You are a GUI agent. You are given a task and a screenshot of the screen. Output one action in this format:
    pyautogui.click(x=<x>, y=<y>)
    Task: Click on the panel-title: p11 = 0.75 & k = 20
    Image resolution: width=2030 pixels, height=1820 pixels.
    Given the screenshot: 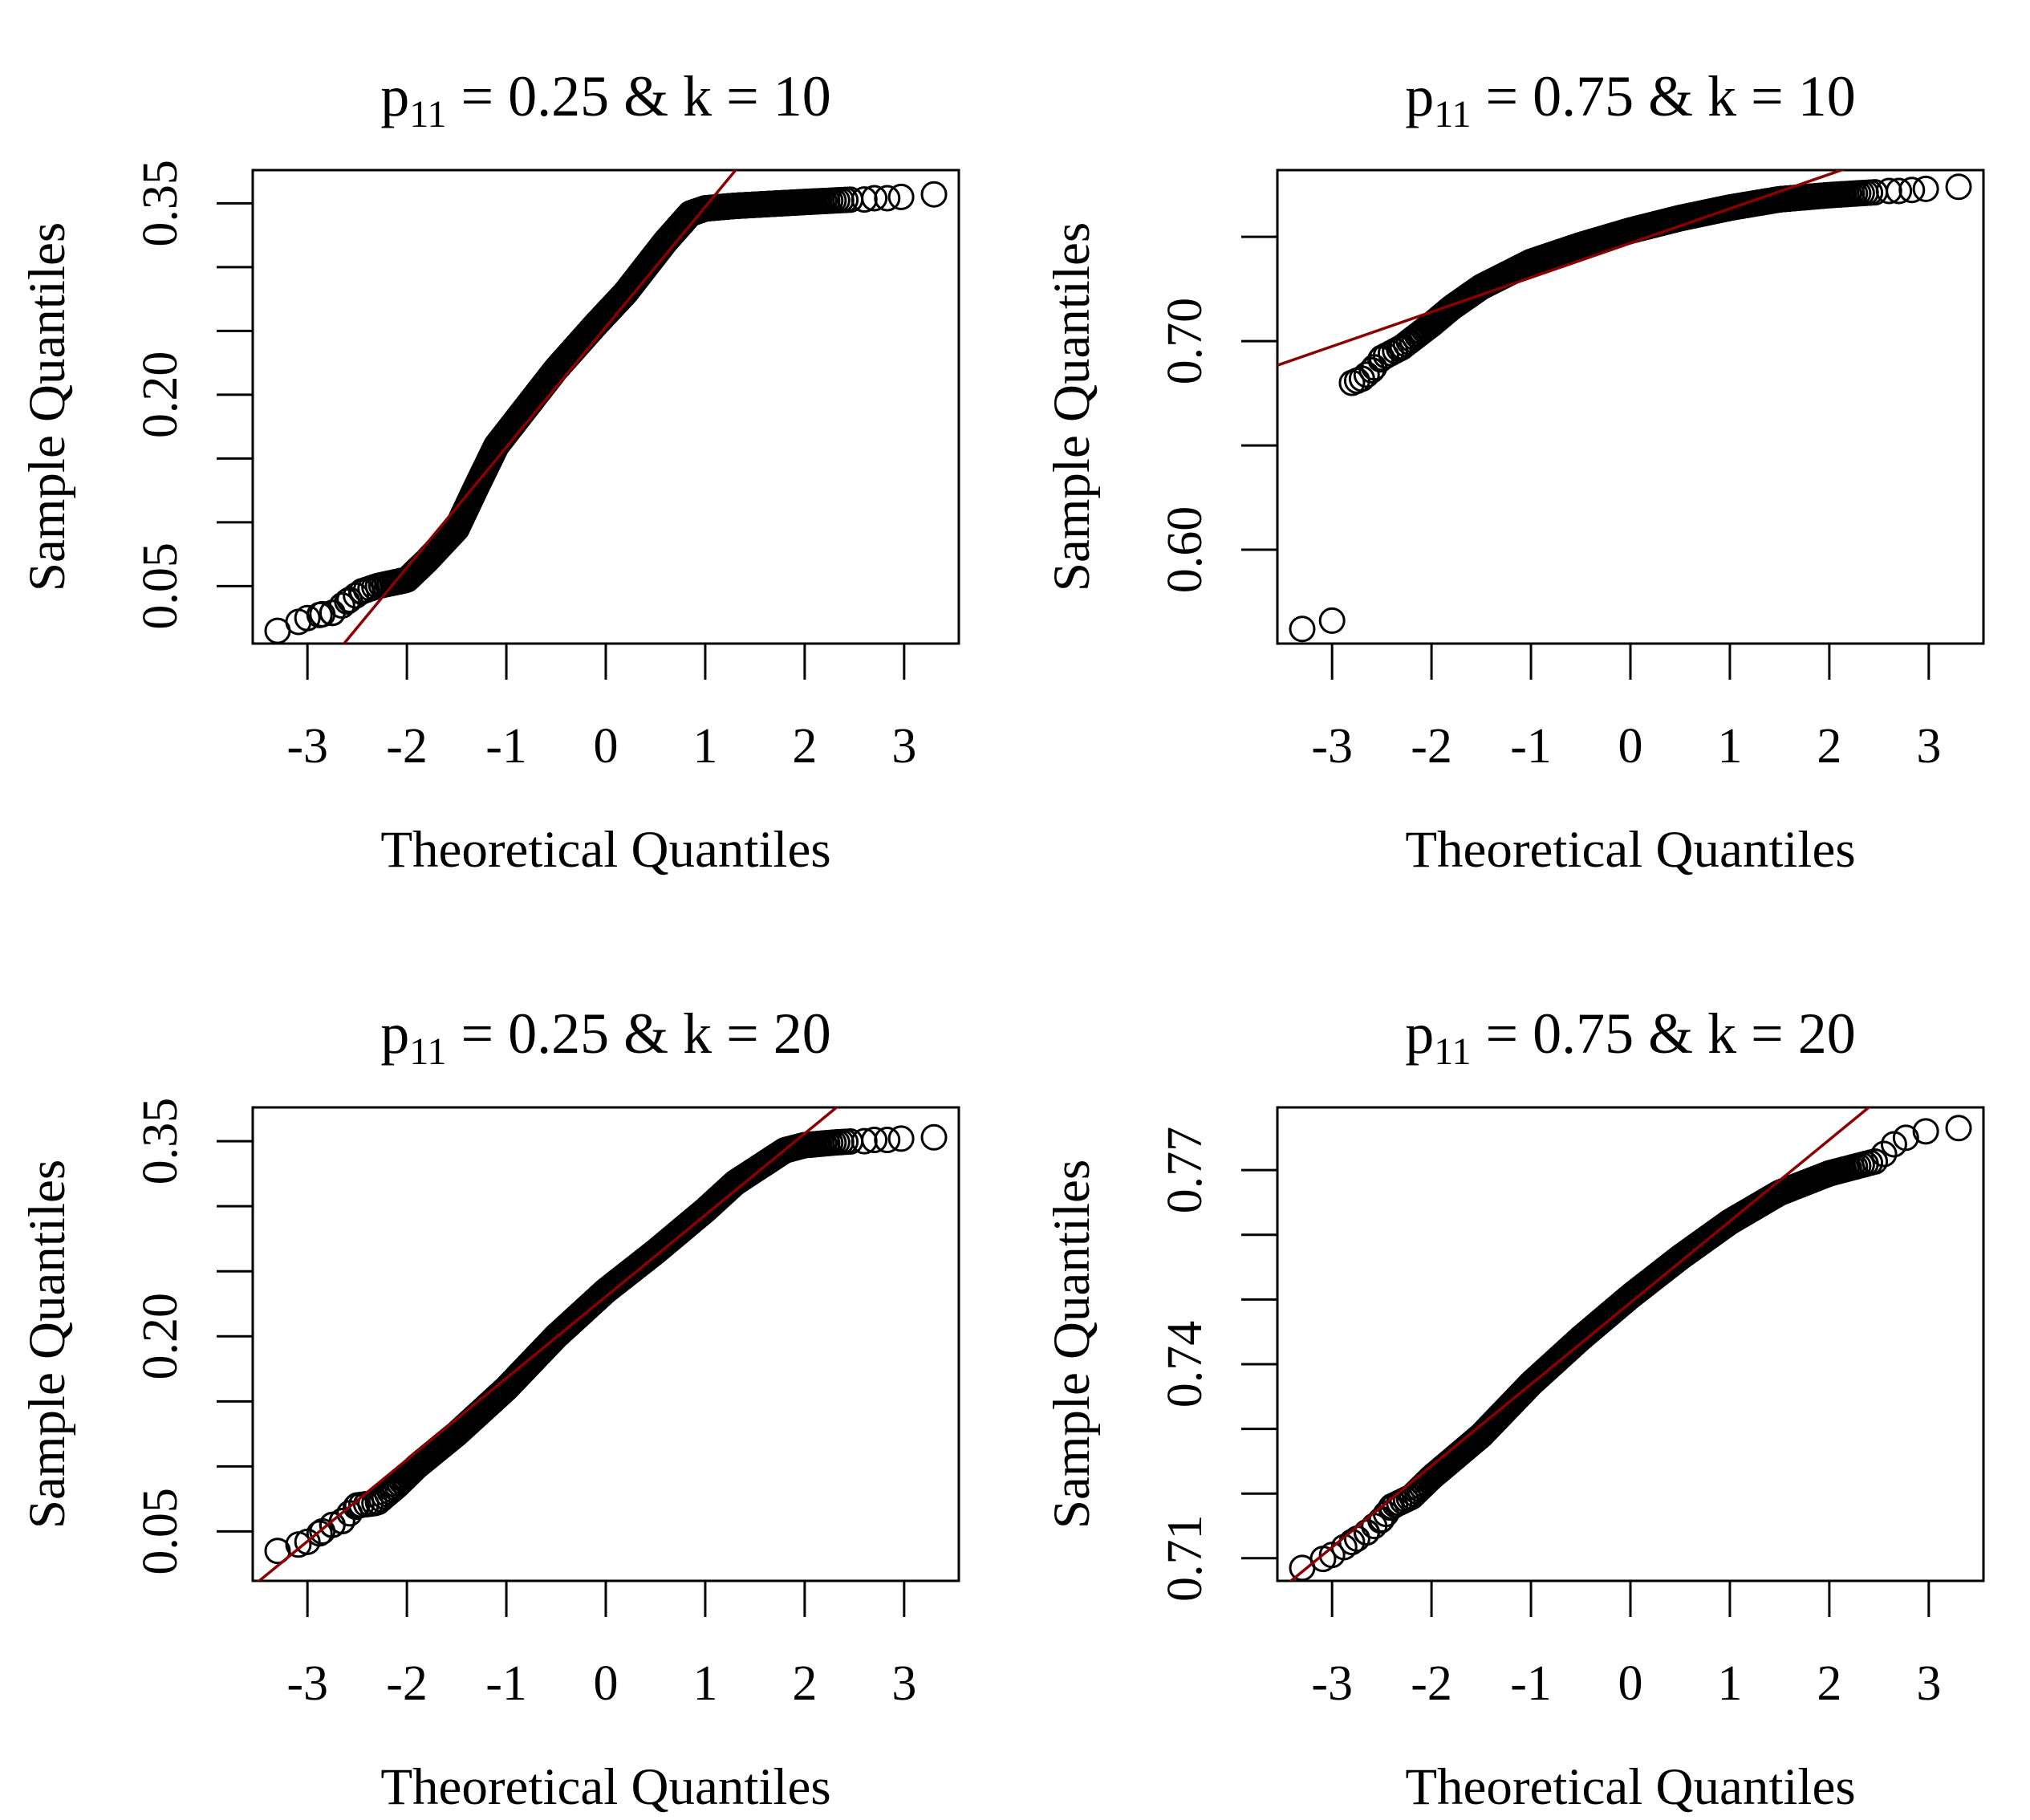 What is the action you would take?
    pyautogui.click(x=1630, y=1037)
    